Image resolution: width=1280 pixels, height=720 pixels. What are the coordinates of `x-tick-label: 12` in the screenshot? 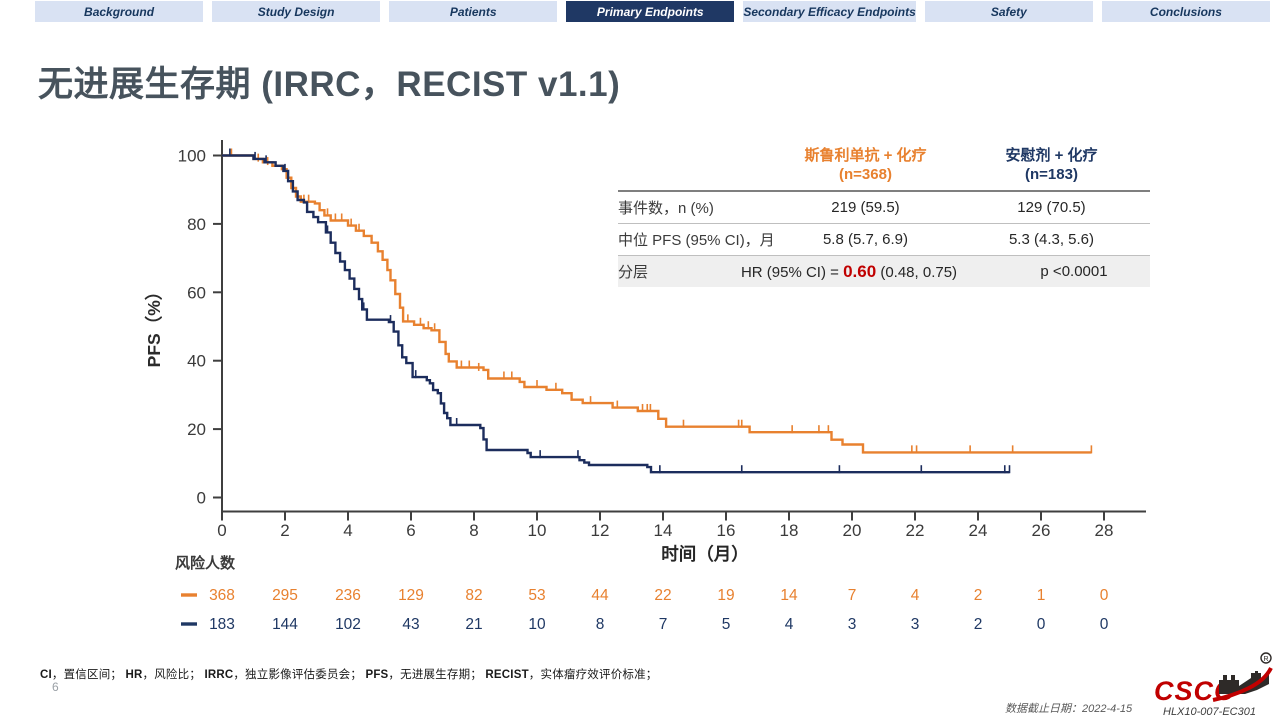 It's located at (600, 530).